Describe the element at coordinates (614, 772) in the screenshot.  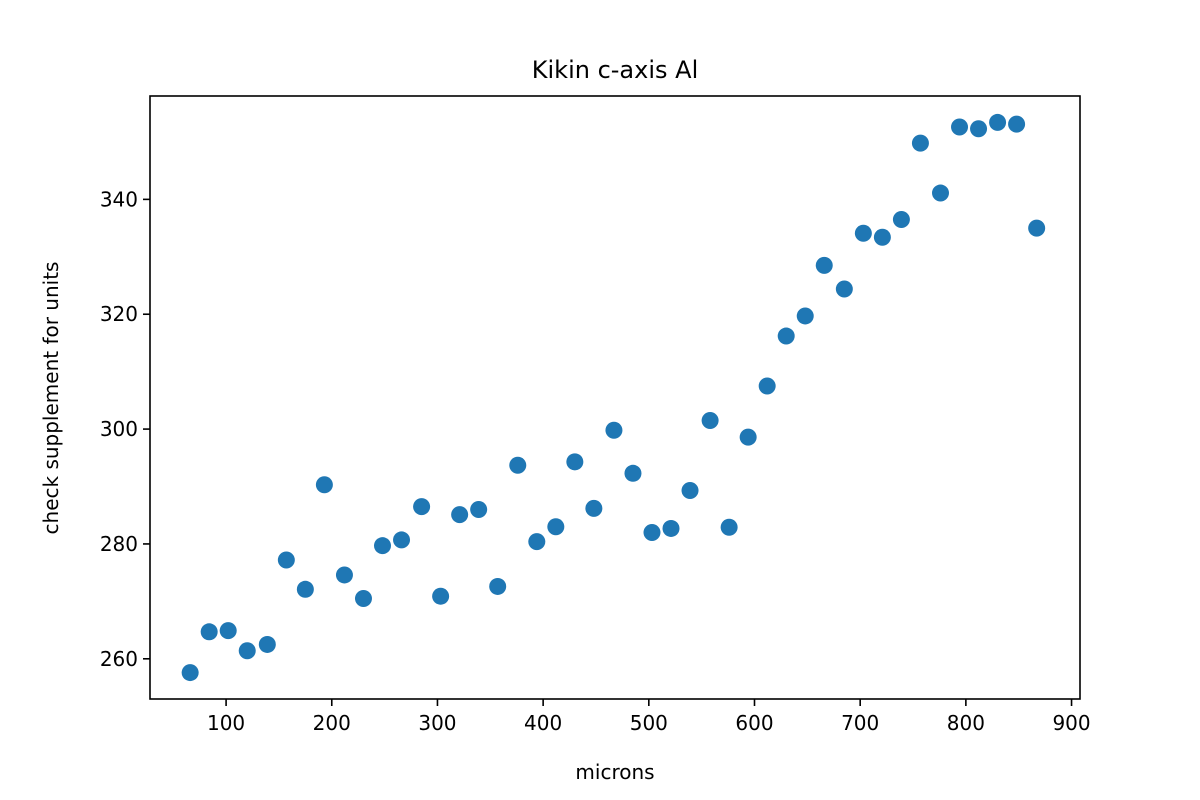
I see `x-axis-label: microns` at that location.